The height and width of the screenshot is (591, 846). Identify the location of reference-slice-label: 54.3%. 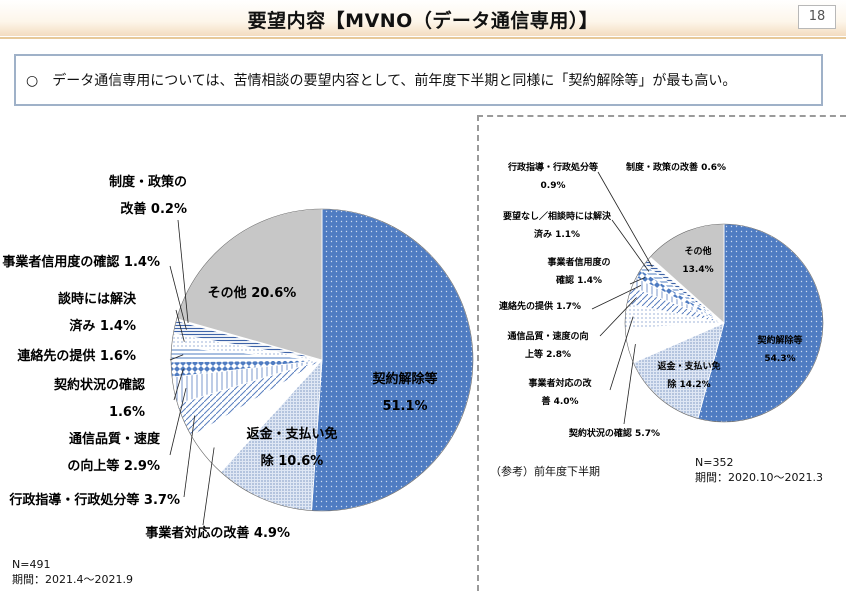
(779, 359).